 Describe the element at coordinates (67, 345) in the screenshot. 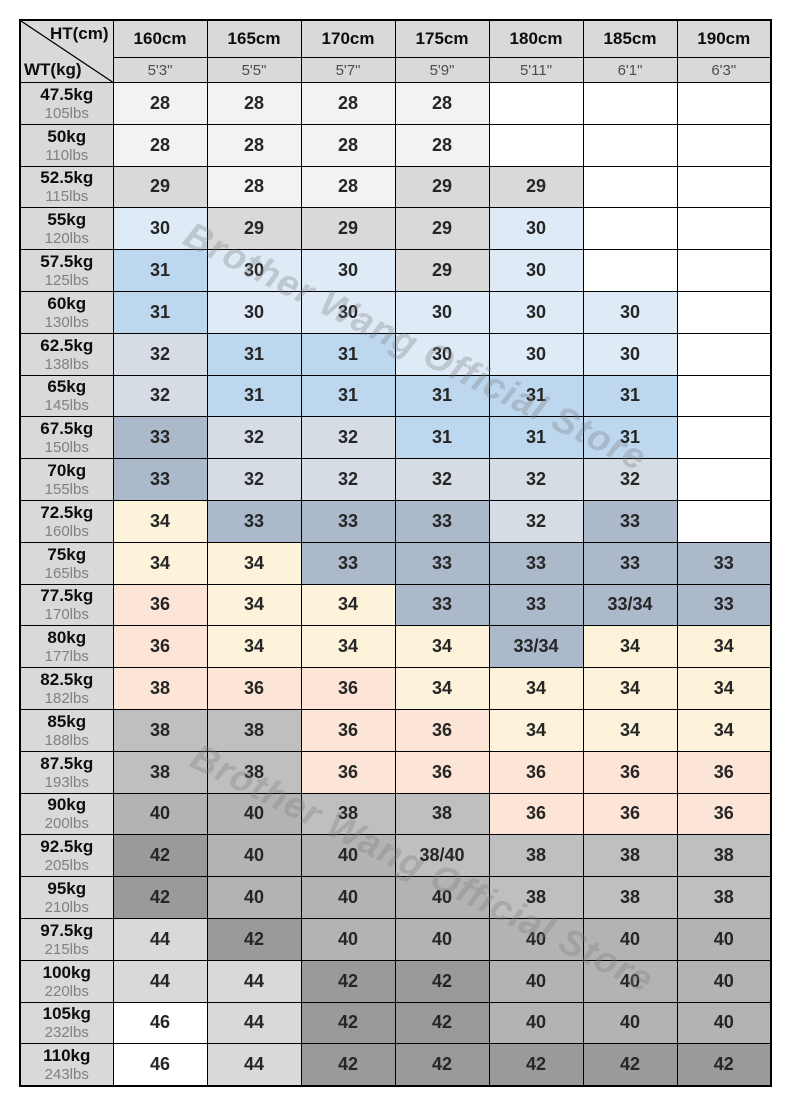

I see `weight-kg-label: 62.5kg` at that location.